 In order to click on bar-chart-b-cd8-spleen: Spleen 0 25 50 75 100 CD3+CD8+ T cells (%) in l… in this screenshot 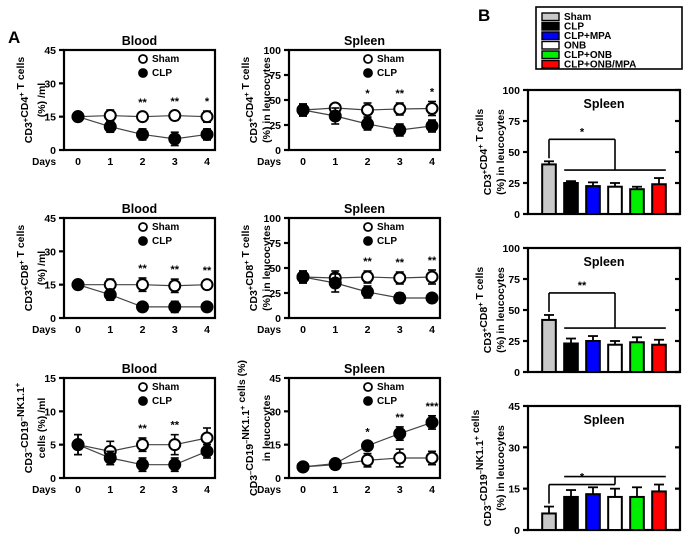, I will do `click(578, 311)`.